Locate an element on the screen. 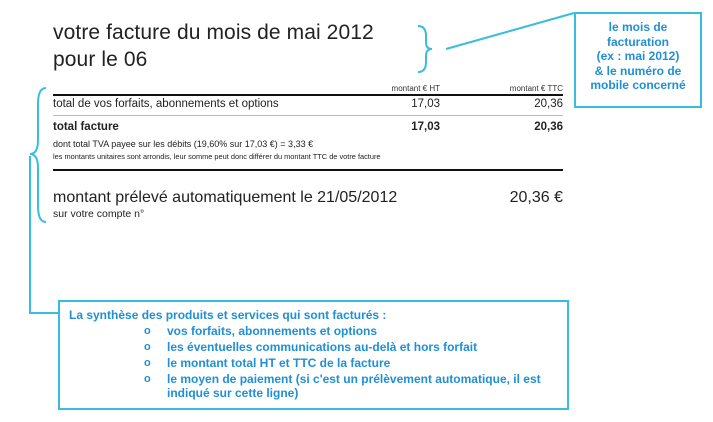  account-label: sur votre compte n° is located at coordinates (99, 214).